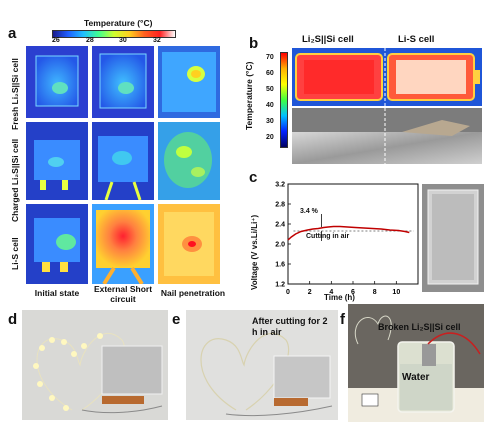  I want to click on voltage-series-line, so click(348, 233).